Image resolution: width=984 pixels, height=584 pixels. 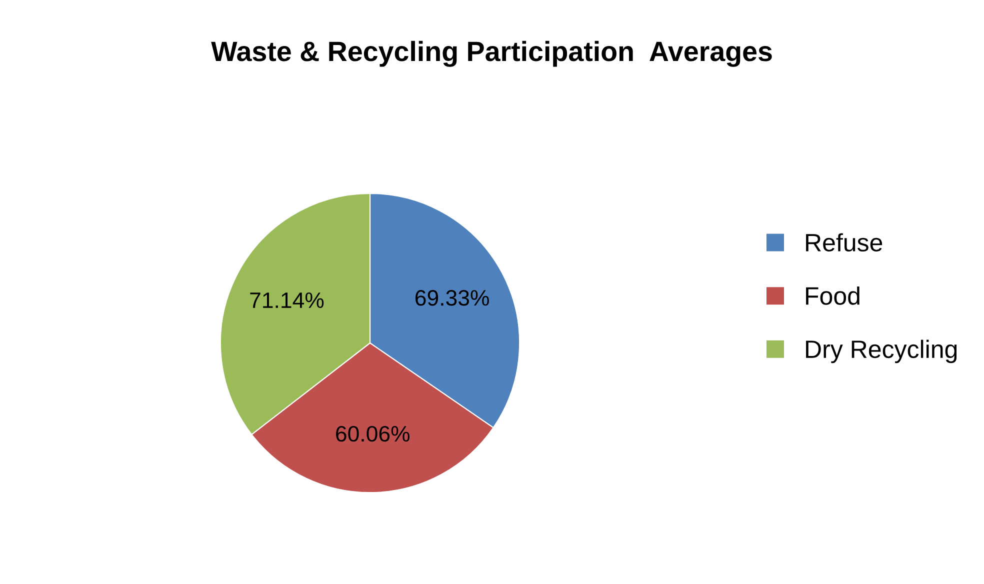 What do you see at coordinates (491, 53) in the screenshot?
I see `chart-title: Waste & Recycling Participation Averages` at bounding box center [491, 53].